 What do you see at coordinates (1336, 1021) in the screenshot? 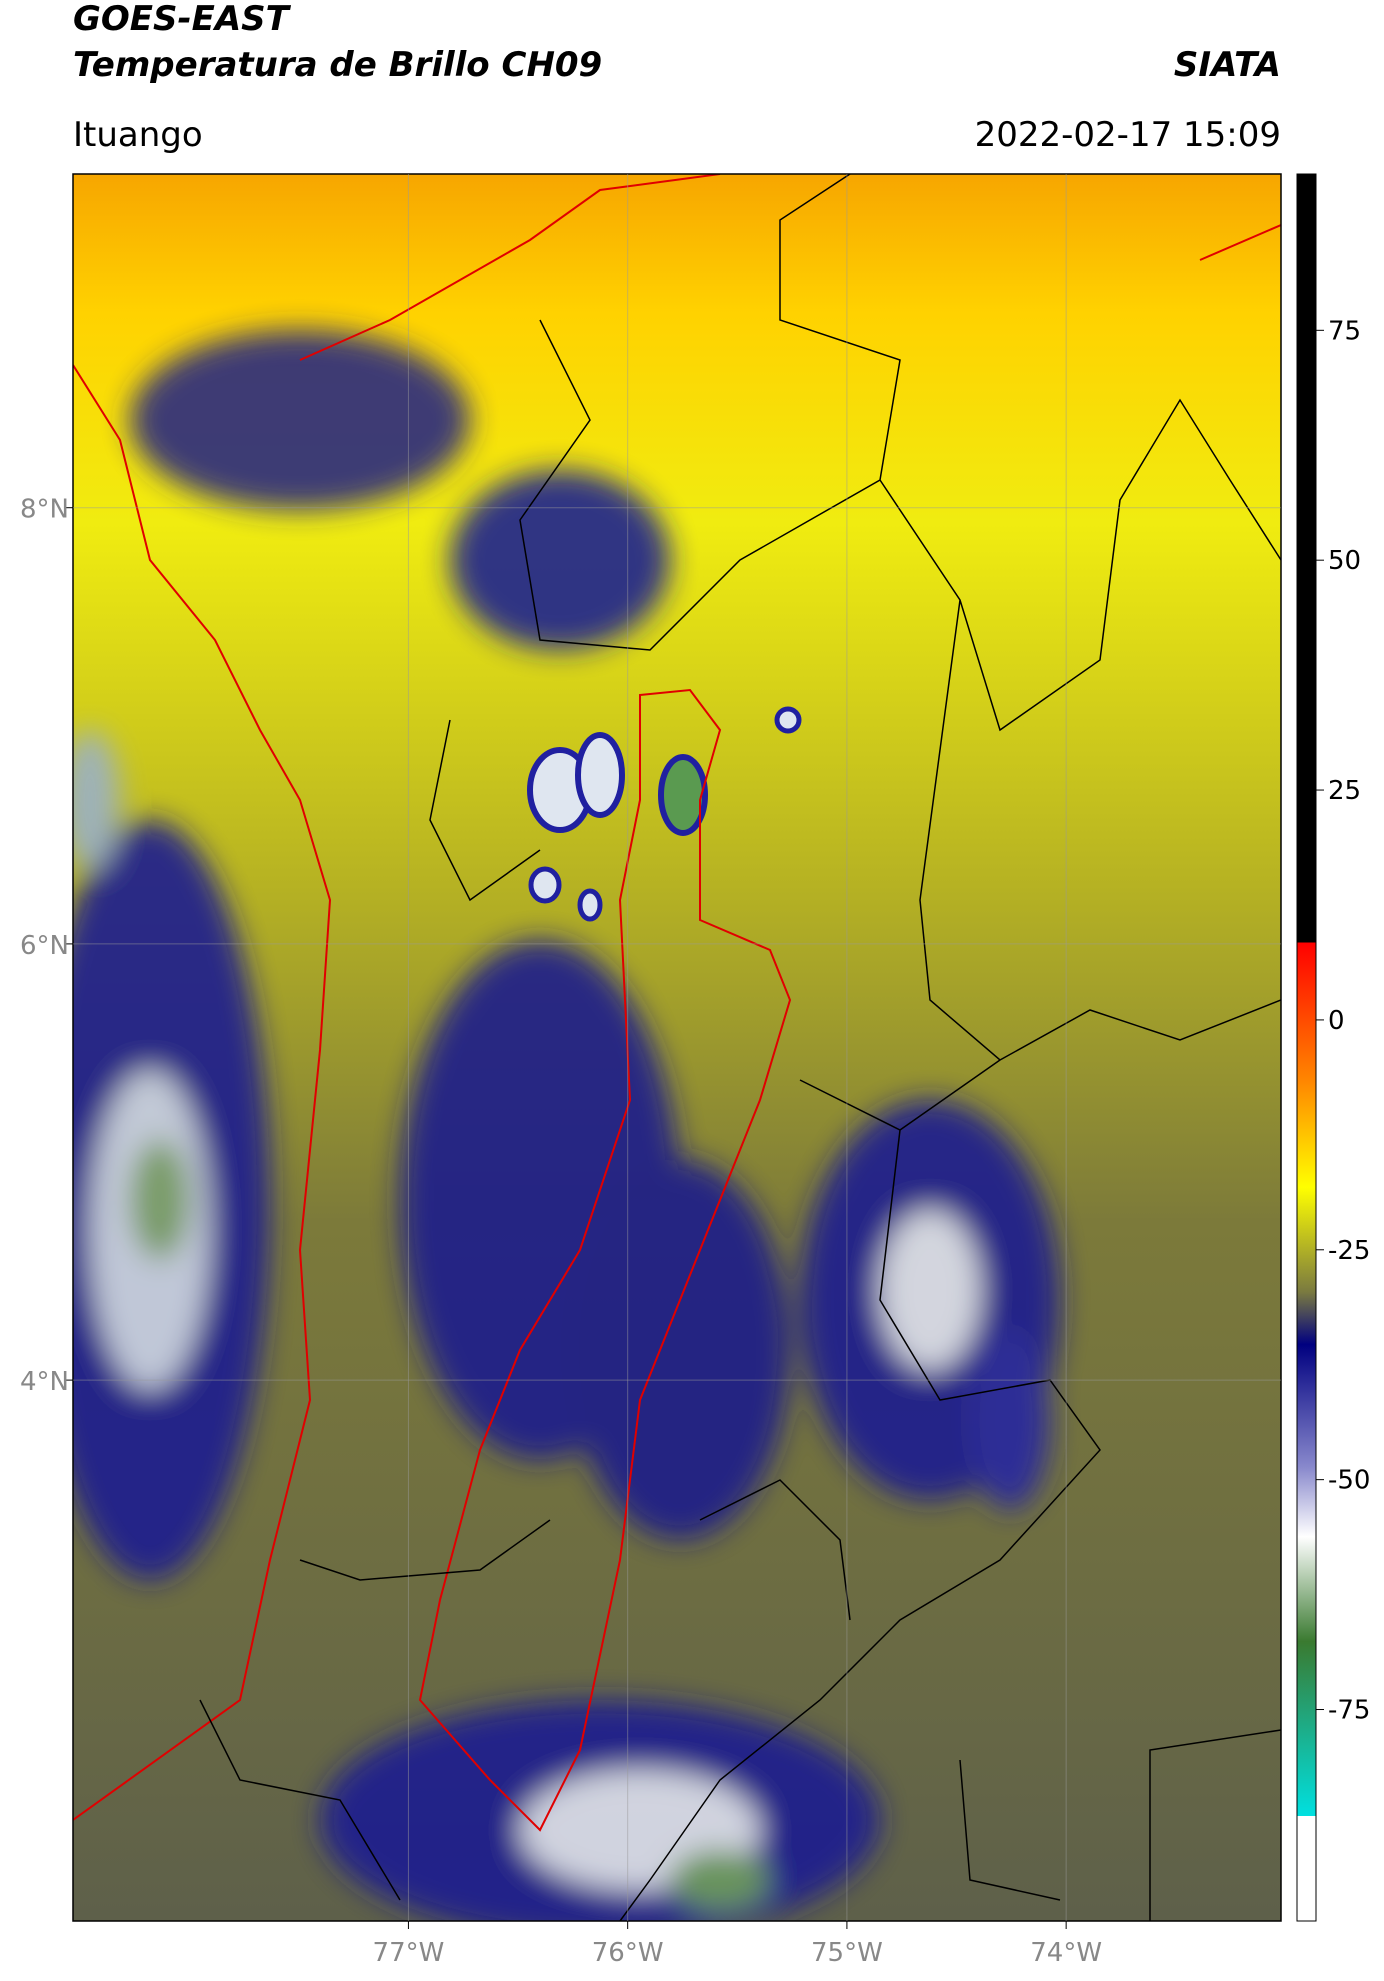
I see `colorbar-tick-label: 0` at bounding box center [1336, 1021].